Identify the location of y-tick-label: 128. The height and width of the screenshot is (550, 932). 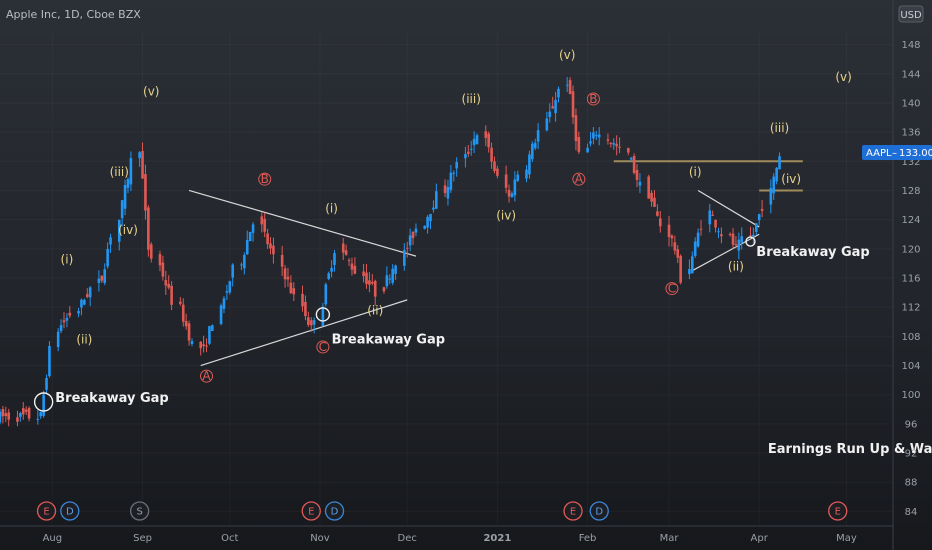
(910, 191).